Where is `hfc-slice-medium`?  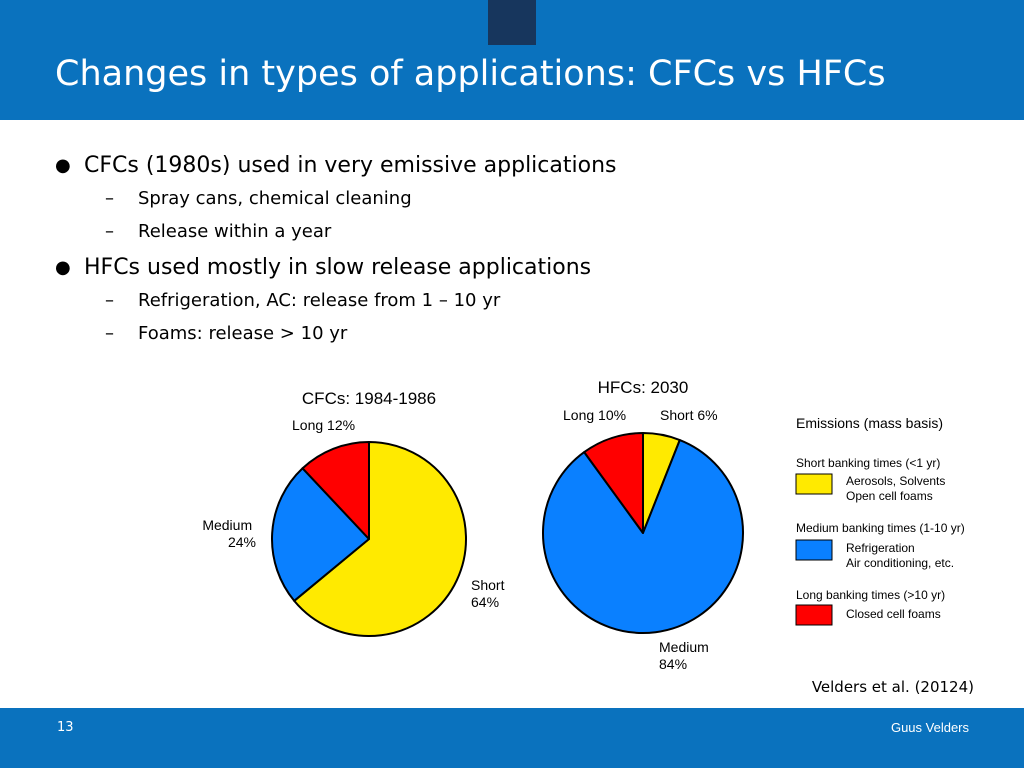 hfc-slice-medium is located at coordinates (643, 536).